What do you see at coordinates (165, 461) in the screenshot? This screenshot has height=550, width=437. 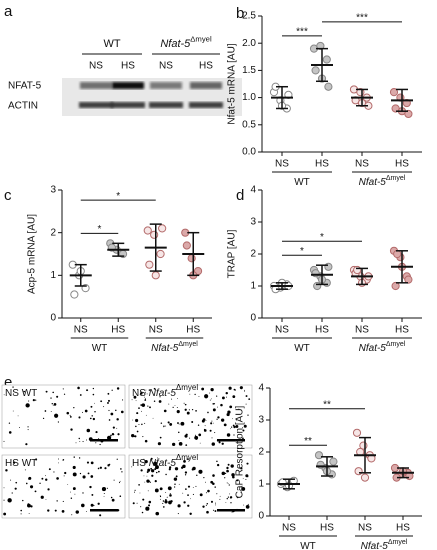 I see `micrograph-label: HS Nfat-5Δmyel` at bounding box center [165, 461].